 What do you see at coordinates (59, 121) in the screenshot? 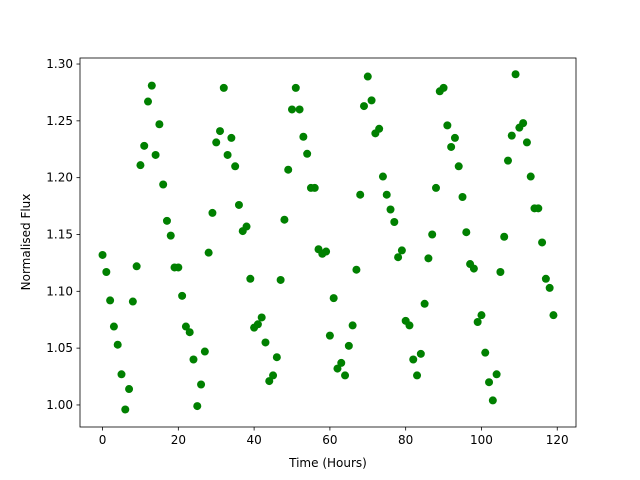
I see `y-tick-label: 1.25` at bounding box center [59, 121].